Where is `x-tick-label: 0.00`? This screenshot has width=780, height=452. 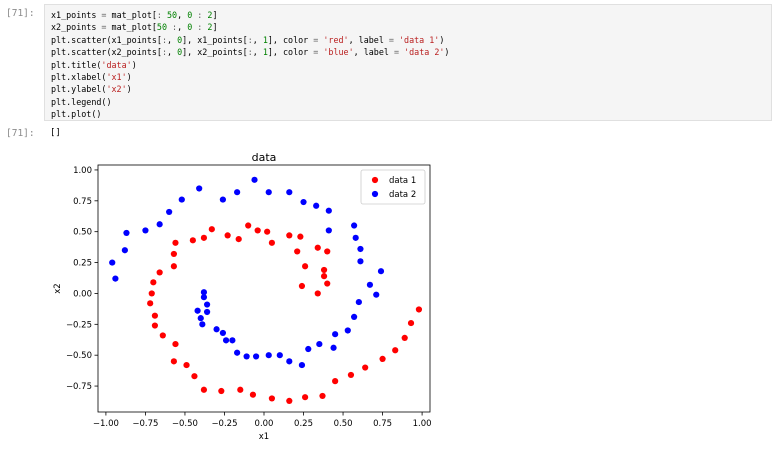
x-tick-label: 0.00 is located at coordinates (264, 424).